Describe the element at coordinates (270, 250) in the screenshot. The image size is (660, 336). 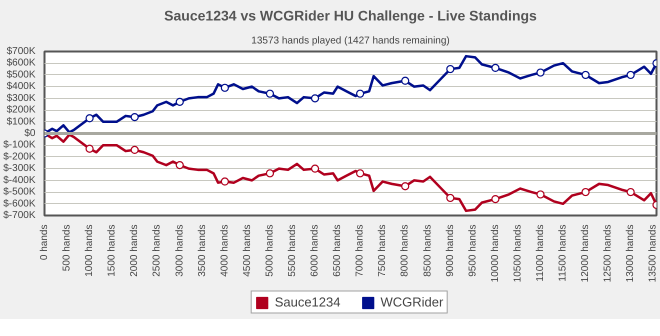
I see `x-tick-label: 5000 hands` at that location.